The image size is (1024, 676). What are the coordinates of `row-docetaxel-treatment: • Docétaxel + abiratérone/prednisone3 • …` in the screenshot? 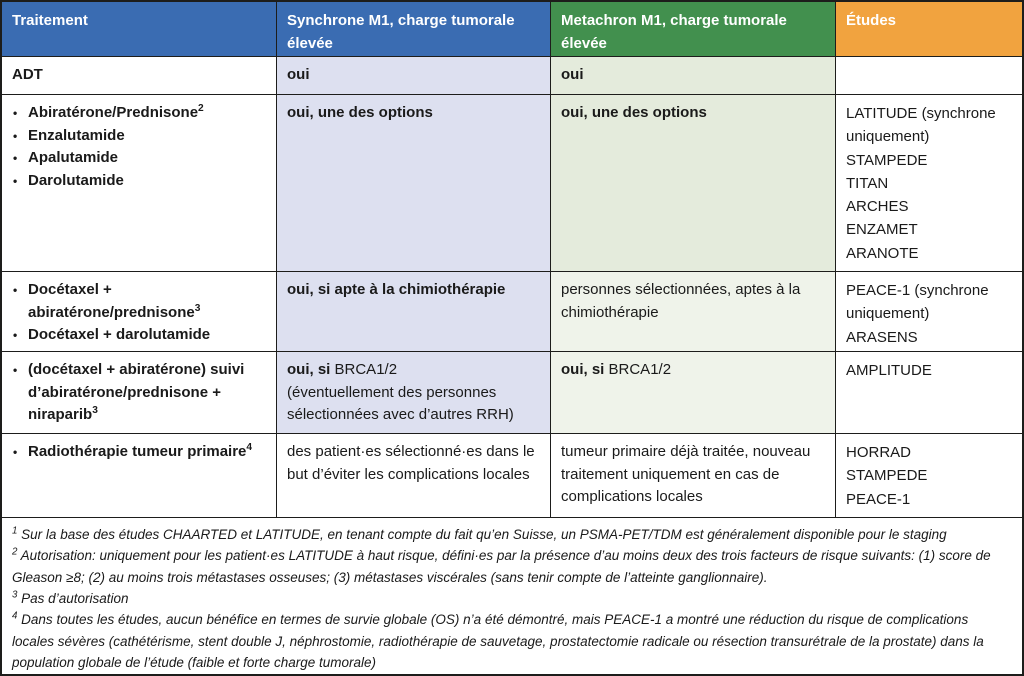 It's located at (139, 312).